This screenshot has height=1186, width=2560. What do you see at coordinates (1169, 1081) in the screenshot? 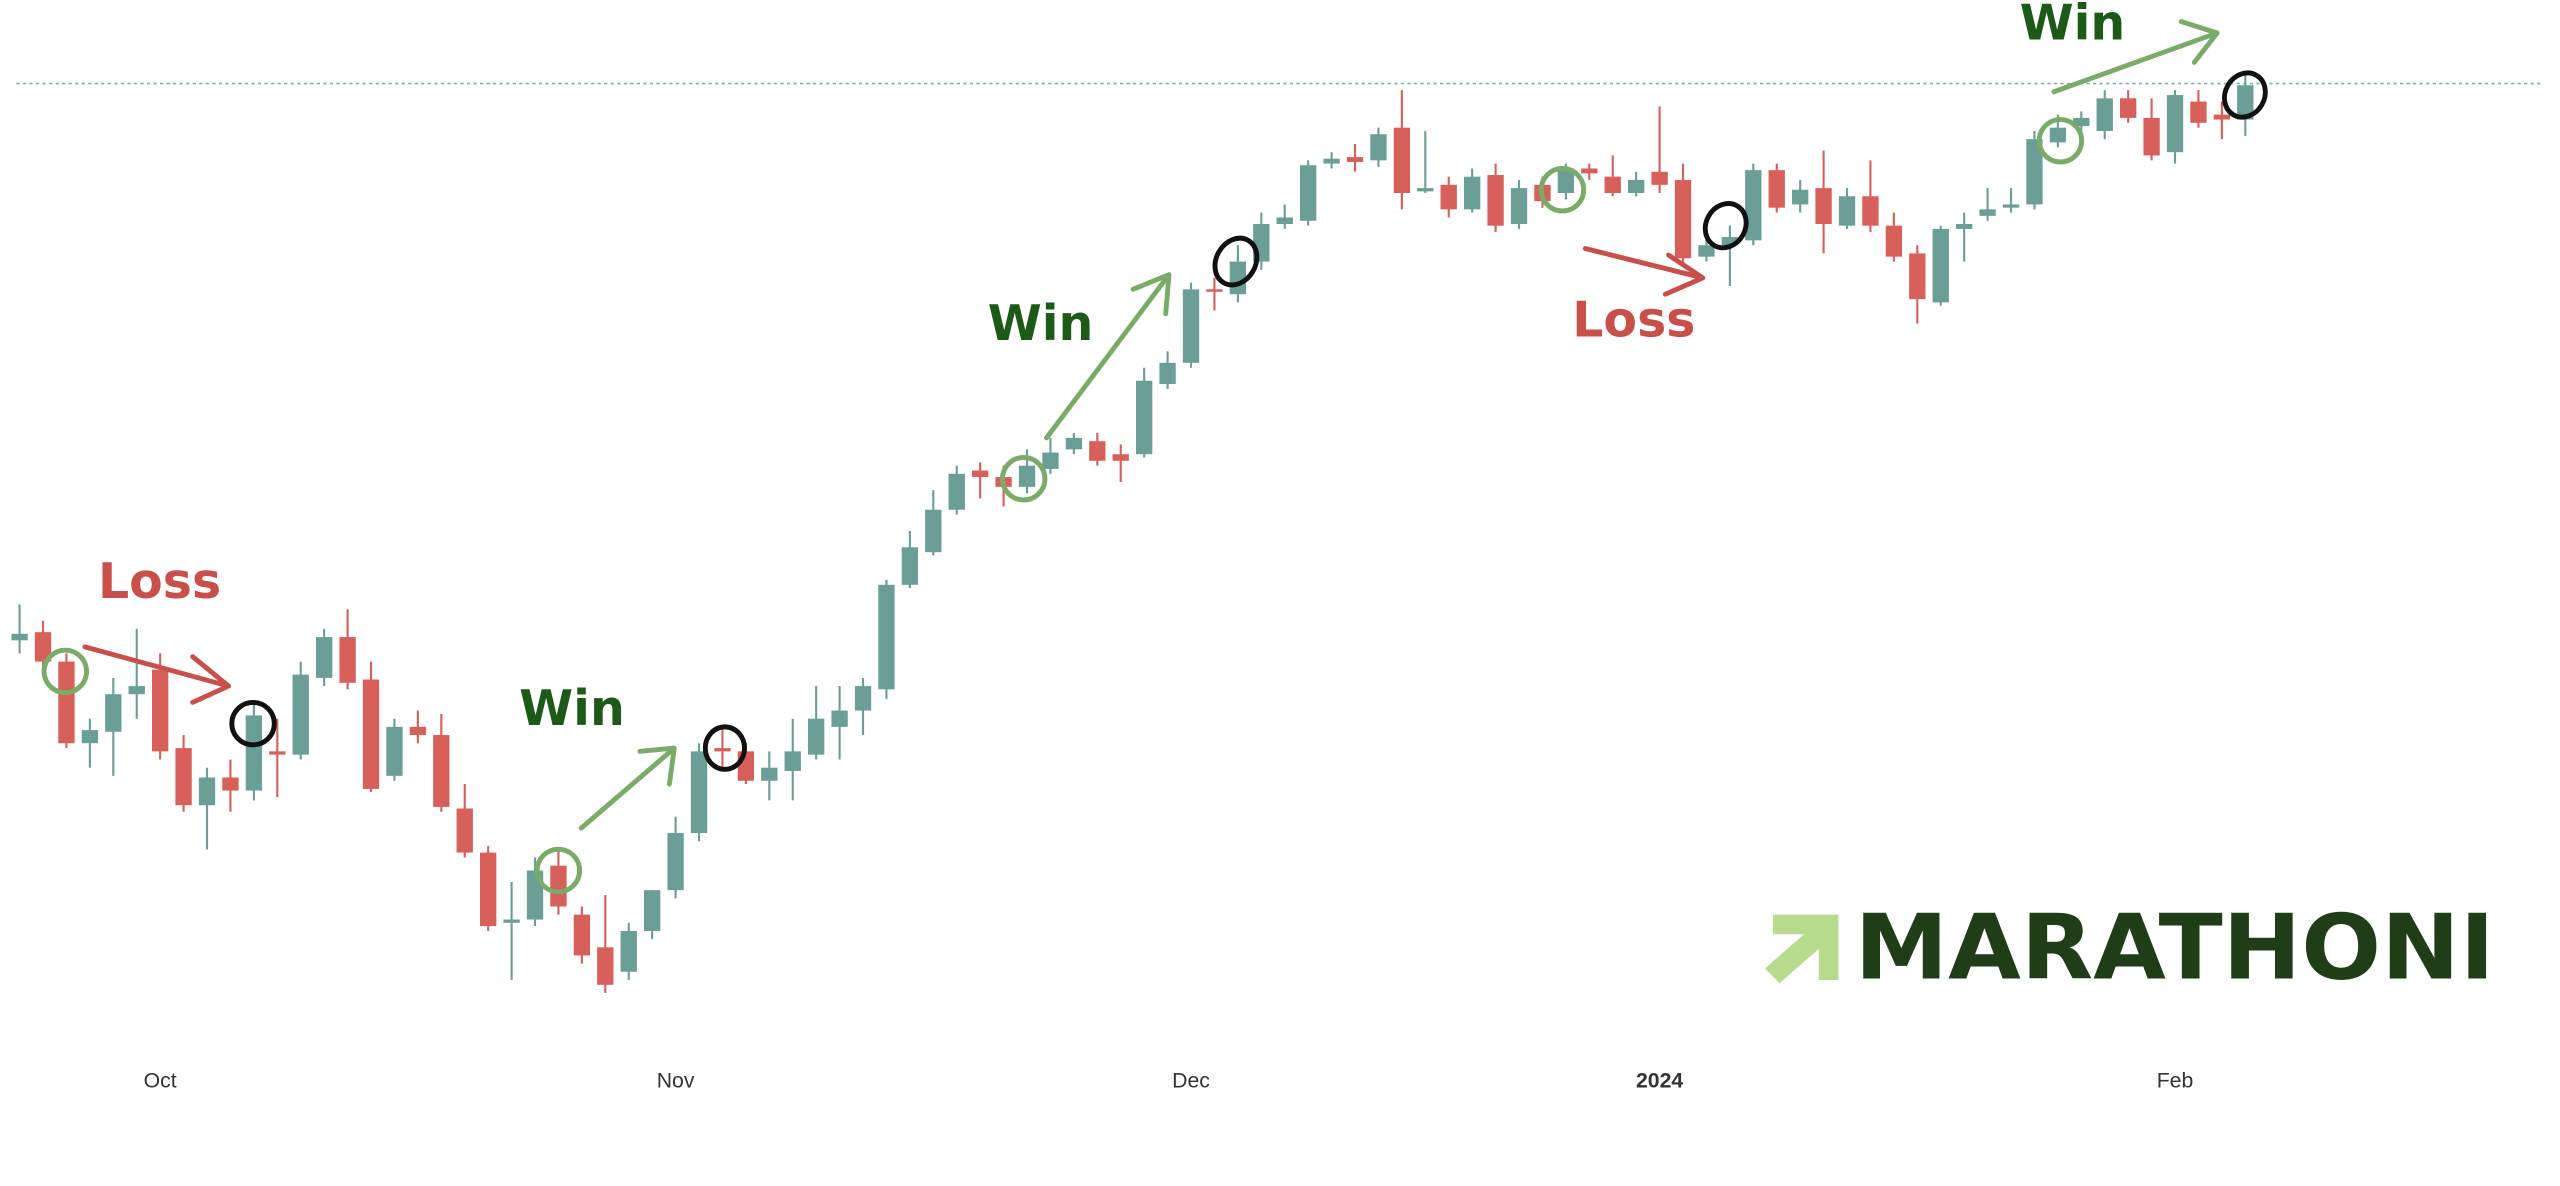
I see `x-axis: Oct Nov Dec 2024 Feb` at bounding box center [1169, 1081].